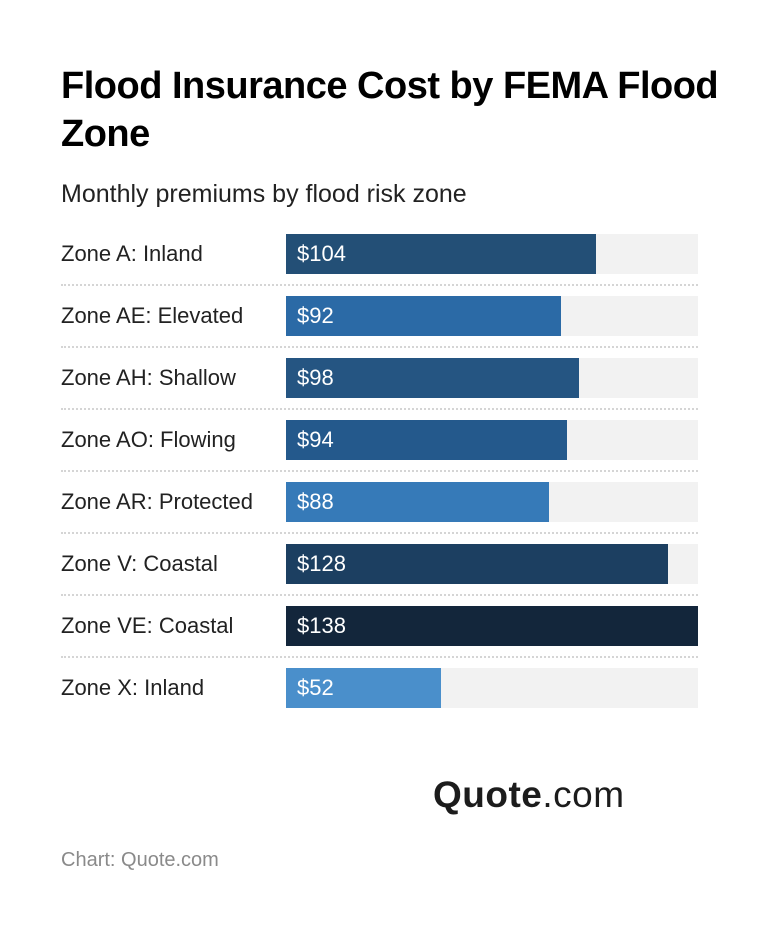  Describe the element at coordinates (148, 377) in the screenshot. I see `bar-label: Zone AH: Shallow` at that location.